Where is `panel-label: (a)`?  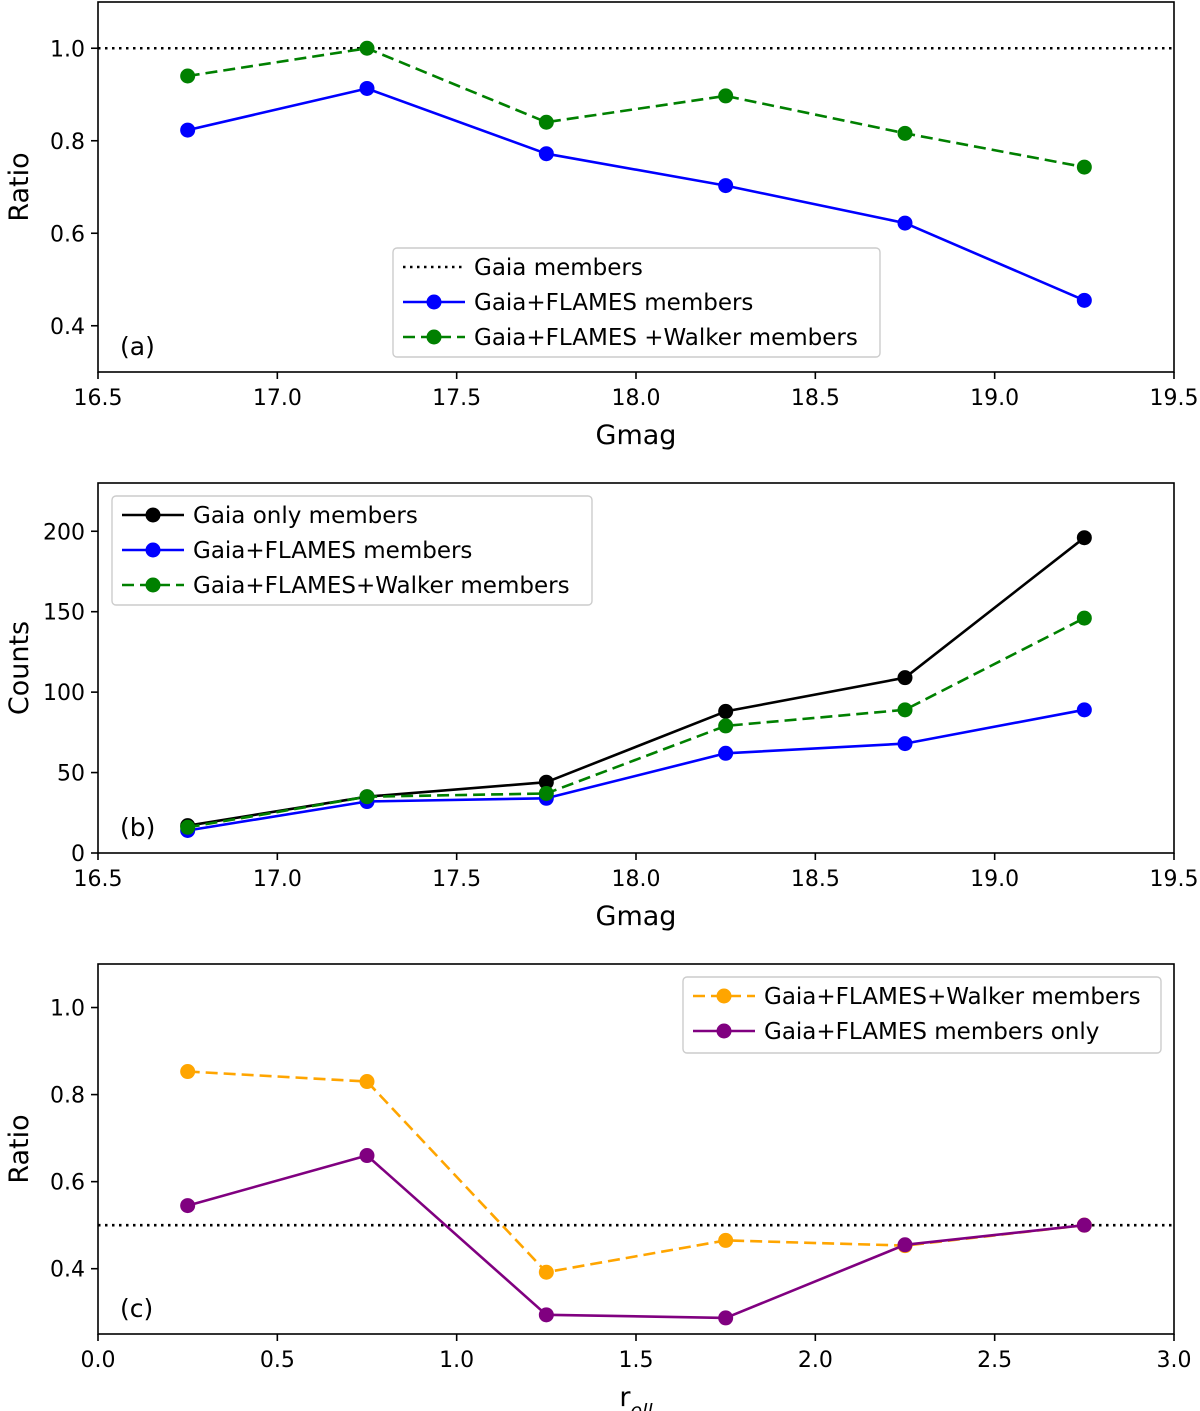
panel-label: (a) is located at coordinates (137, 346).